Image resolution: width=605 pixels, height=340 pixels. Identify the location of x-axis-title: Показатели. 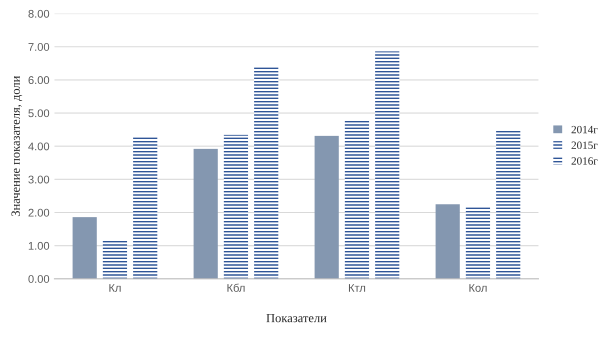
(296, 318).